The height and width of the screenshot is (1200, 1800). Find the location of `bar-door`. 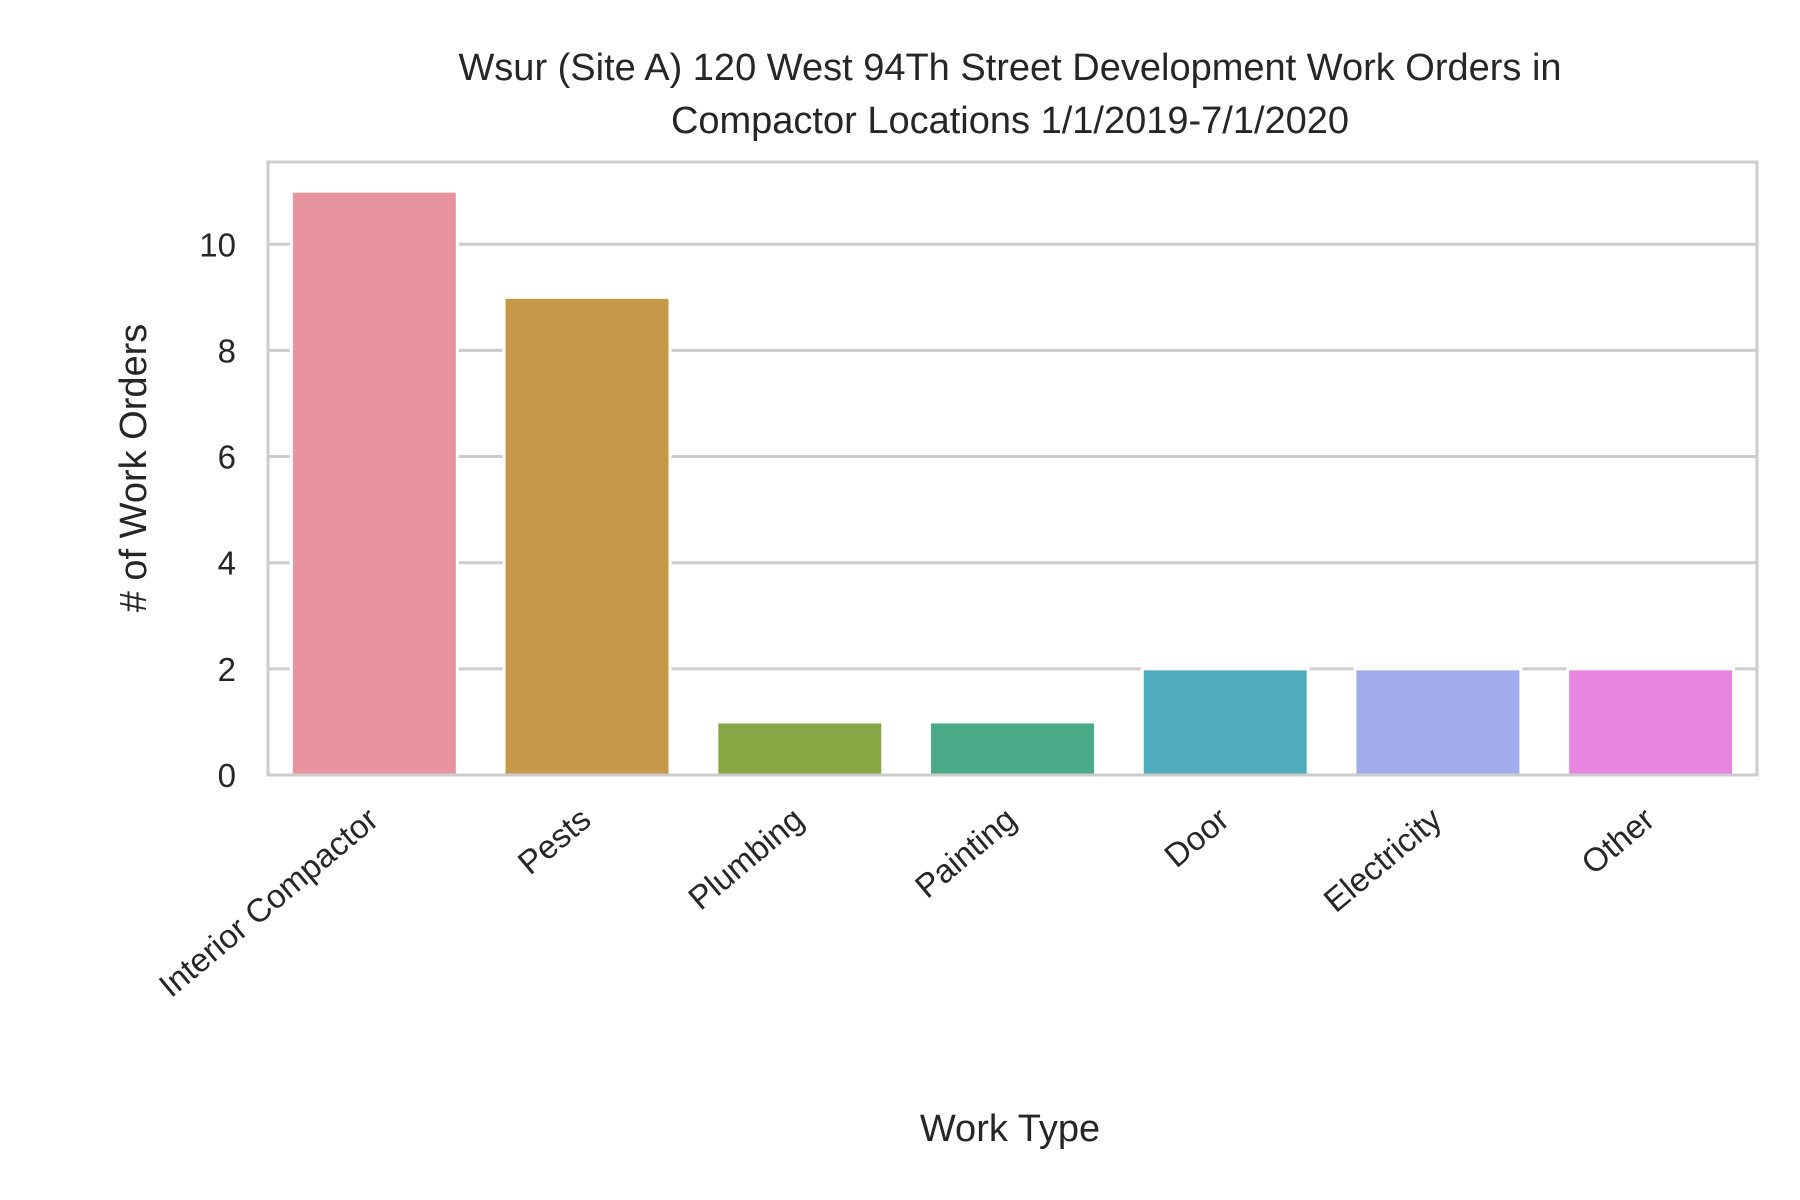

bar-door is located at coordinates (1225, 722).